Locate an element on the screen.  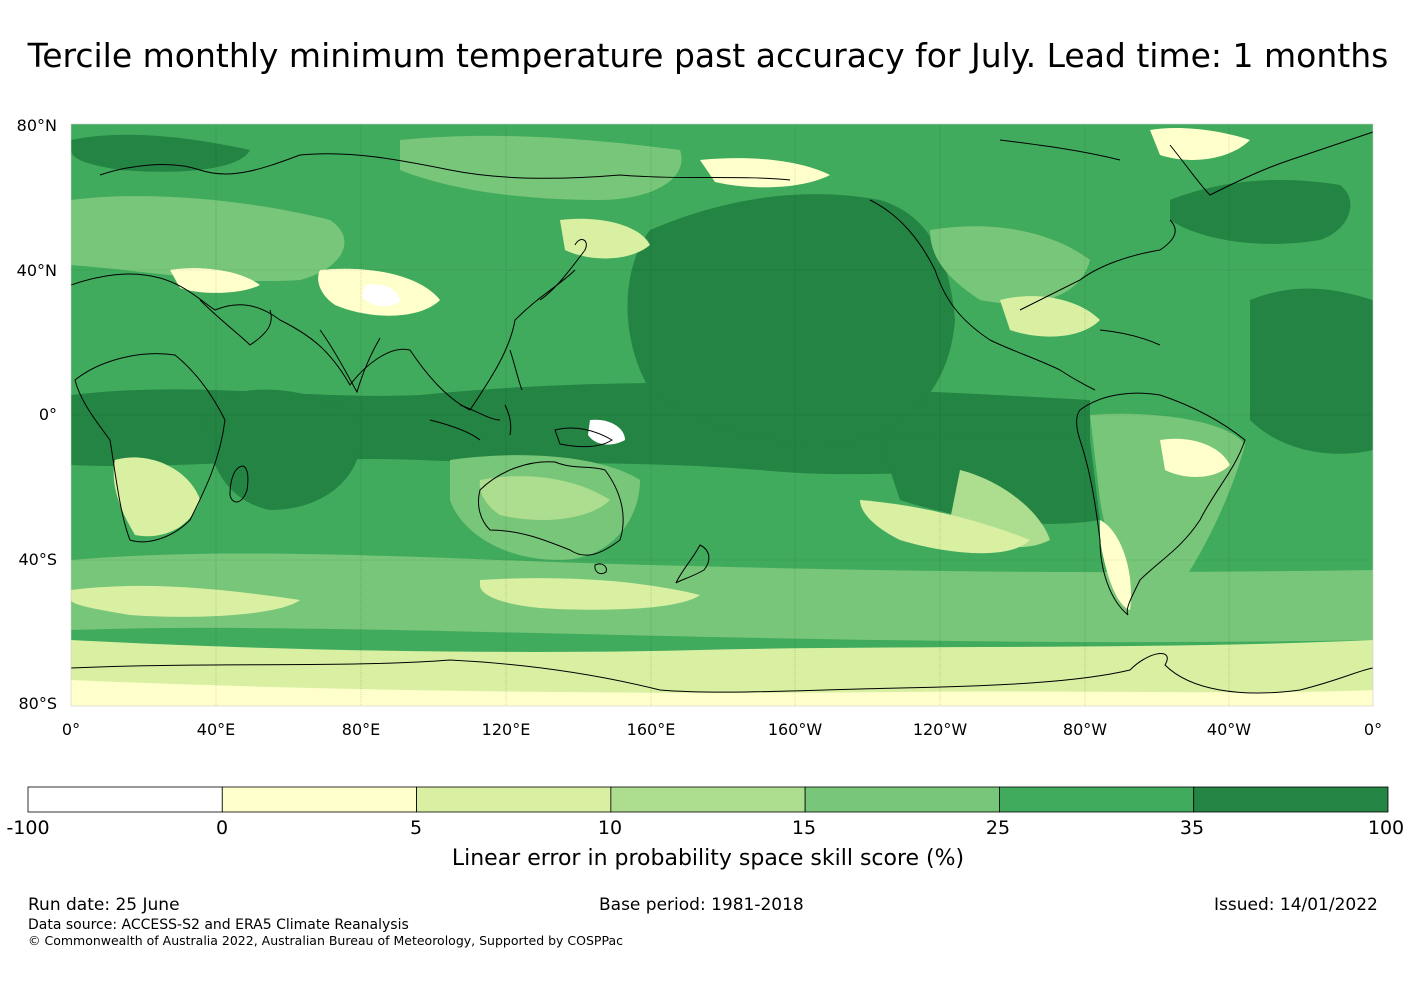
lon-label-160e: 160°E is located at coordinates (651, 729).